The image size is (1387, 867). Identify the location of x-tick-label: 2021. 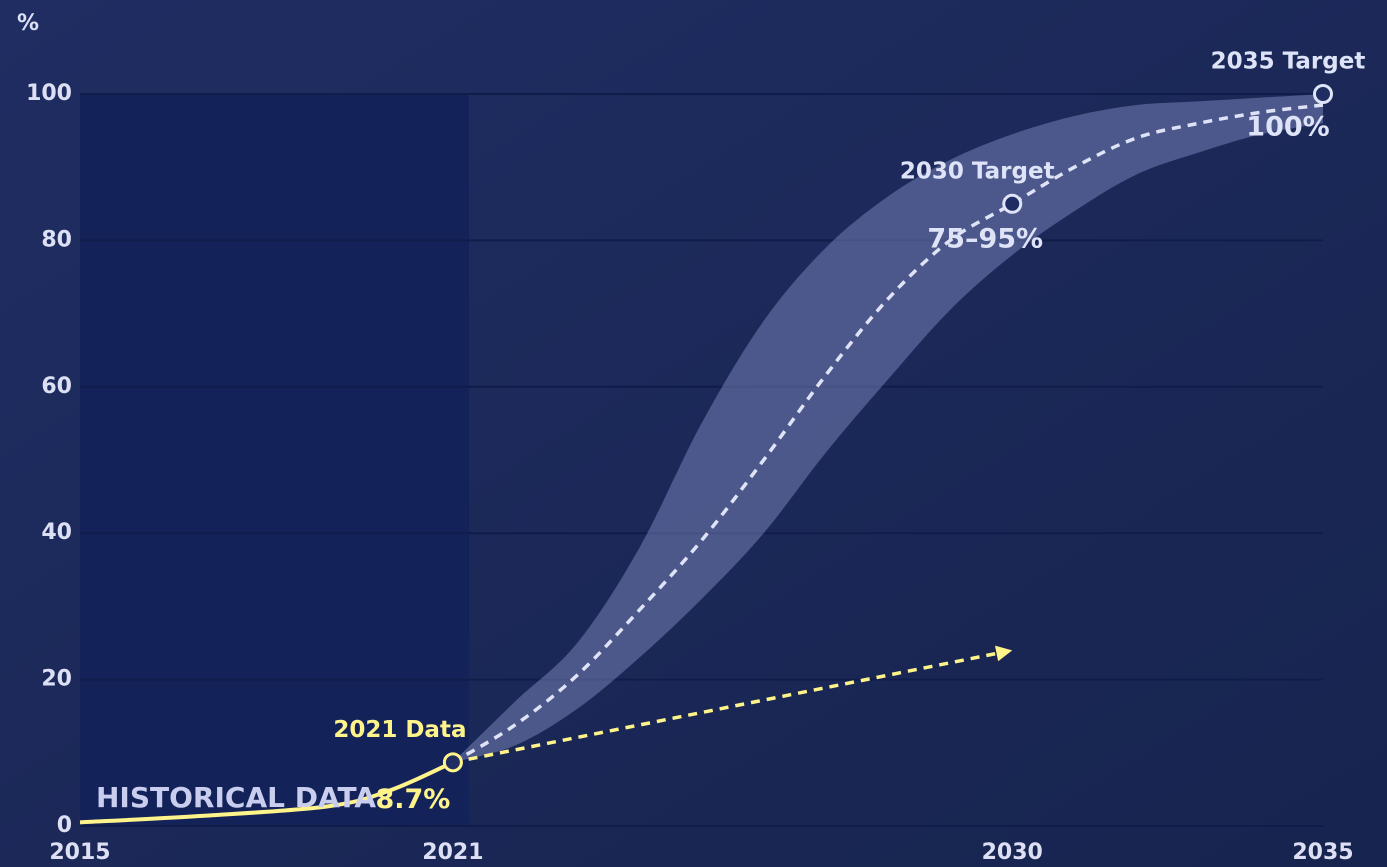
(452, 852).